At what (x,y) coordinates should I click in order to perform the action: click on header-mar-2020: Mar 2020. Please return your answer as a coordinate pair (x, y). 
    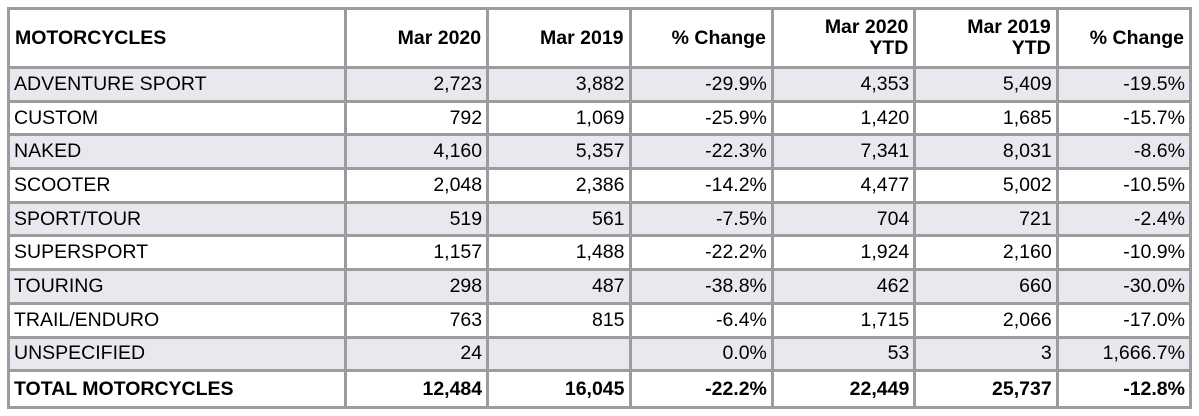
    Looking at the image, I should click on (416, 38).